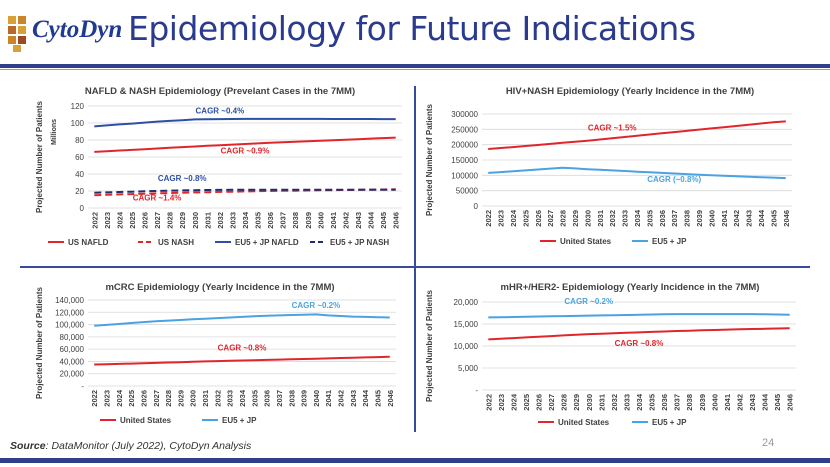 The height and width of the screenshot is (467, 830). Describe the element at coordinates (79, 157) in the screenshot. I see `y-tick-label: 60` at that location.